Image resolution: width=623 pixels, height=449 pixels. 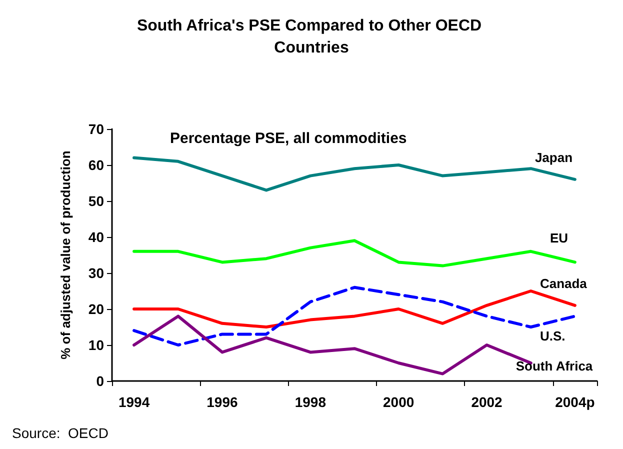 I want to click on y-tick-label: 50, so click(x=96, y=201).